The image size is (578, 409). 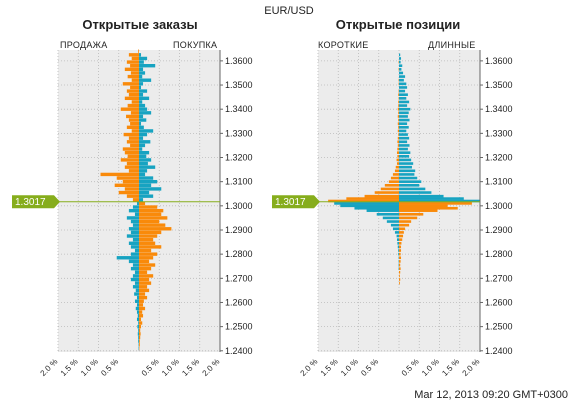 What do you see at coordinates (491, 395) in the screenshot?
I see `timestamp: Mar 12, 2013 09:20 GMT+0300` at bounding box center [491, 395].